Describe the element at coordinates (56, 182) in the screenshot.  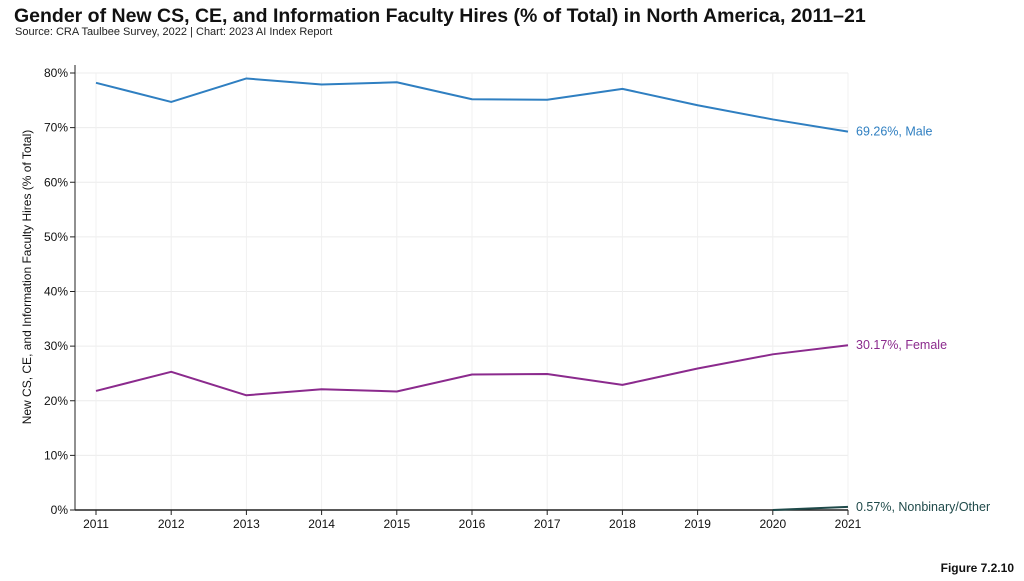
I see `y-tick-label: 60%` at that location.